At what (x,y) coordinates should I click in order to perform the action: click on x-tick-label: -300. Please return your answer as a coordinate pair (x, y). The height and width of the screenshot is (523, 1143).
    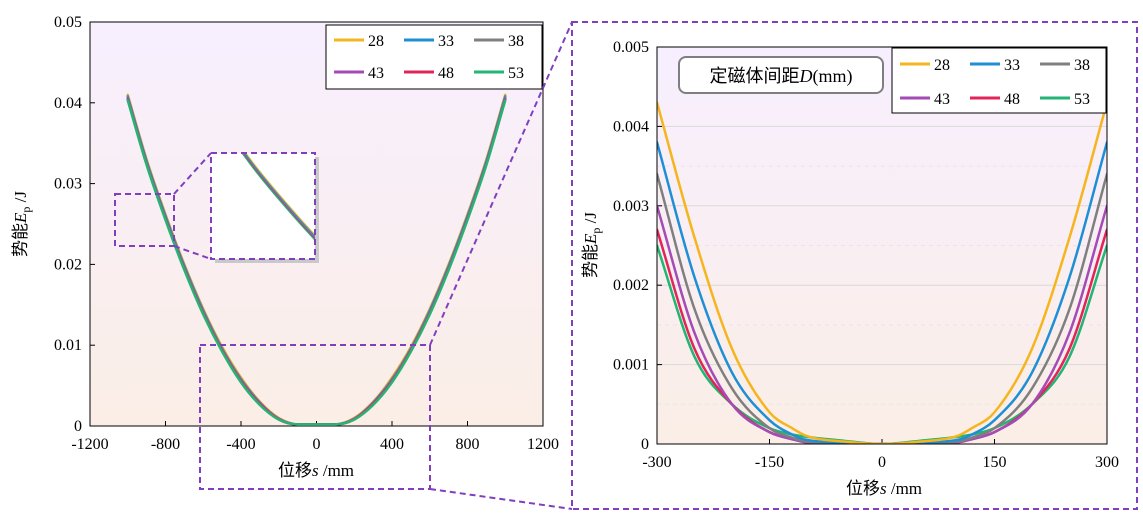
    Looking at the image, I should click on (656, 462).